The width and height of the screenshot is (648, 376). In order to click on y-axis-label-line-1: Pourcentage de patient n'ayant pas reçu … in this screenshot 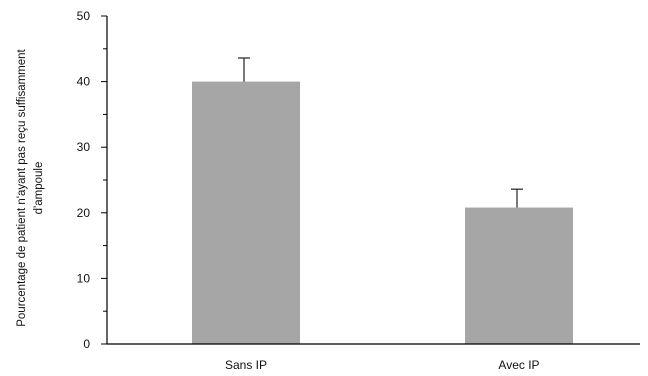, I will do `click(22, 187)`.